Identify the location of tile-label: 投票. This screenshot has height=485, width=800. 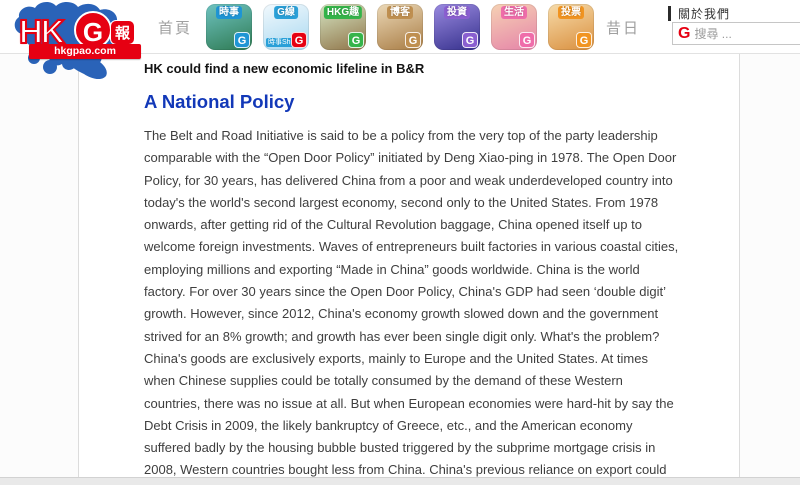
(571, 12).